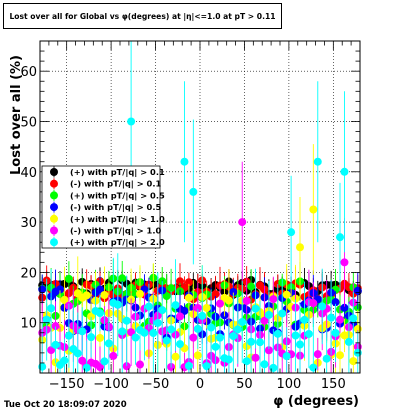 The width and height of the screenshot is (400, 414). What do you see at coordinates (67, 384) in the screenshot?
I see `x-tick-label: −150` at bounding box center [67, 384].